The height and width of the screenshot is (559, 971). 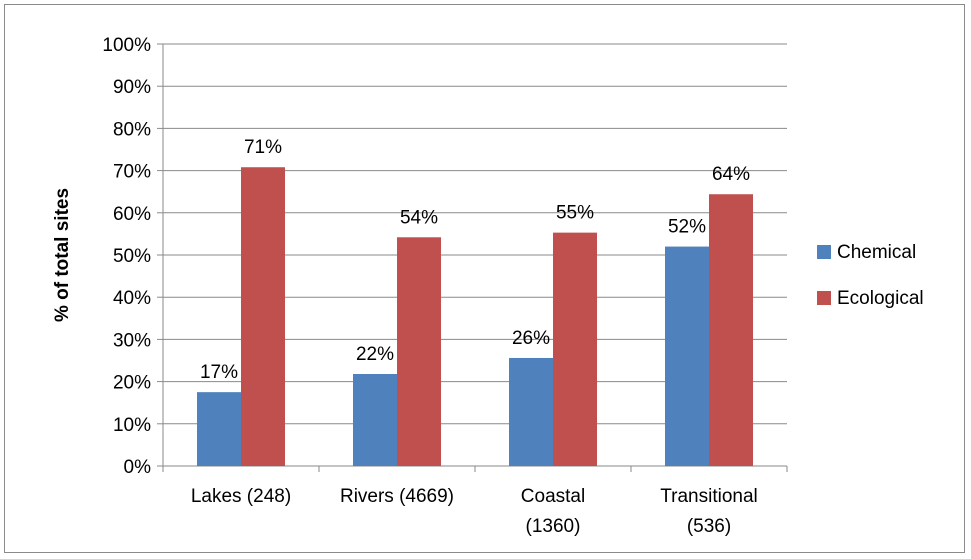 I want to click on x-category-label: Lakes (248), so click(x=241, y=496).